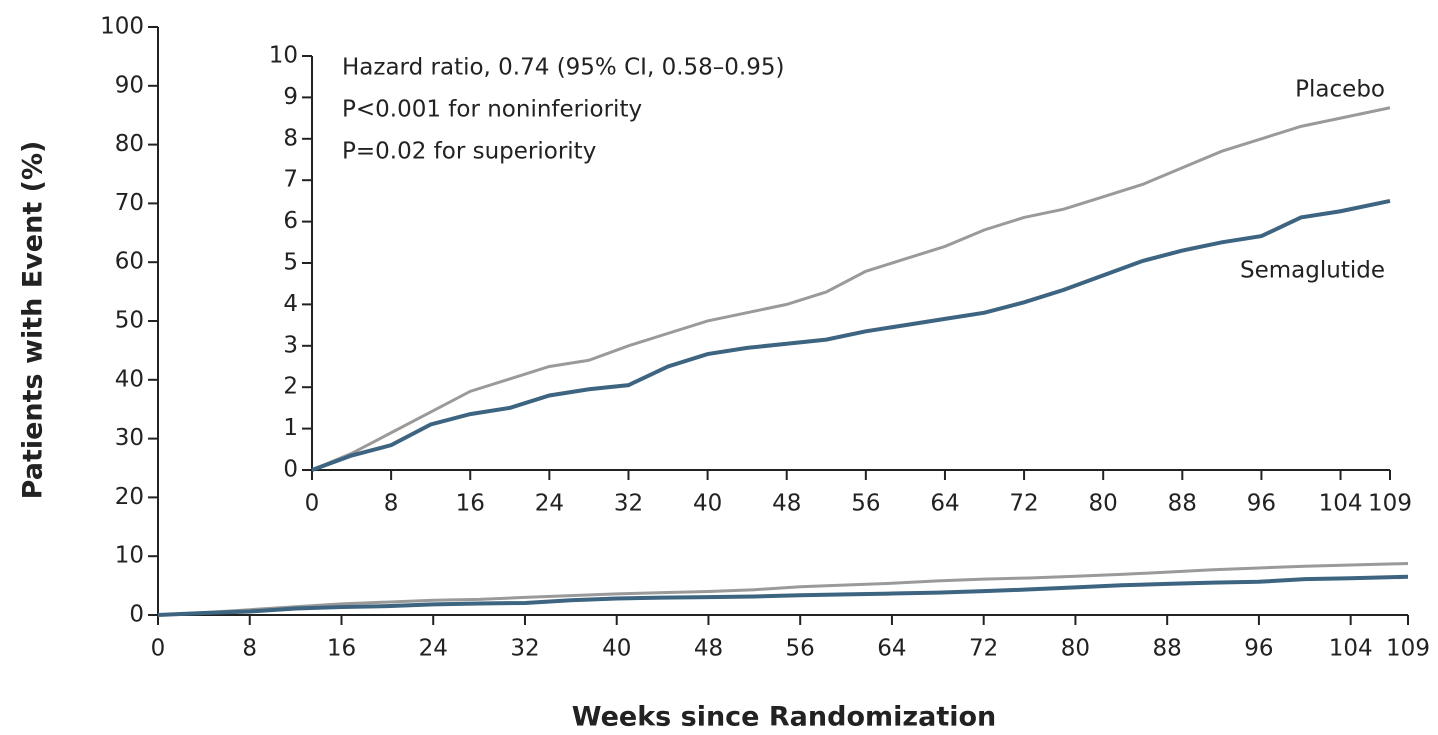 Image resolution: width=1438 pixels, height=735 pixels. I want to click on y-tick-label: 7, so click(290, 180).